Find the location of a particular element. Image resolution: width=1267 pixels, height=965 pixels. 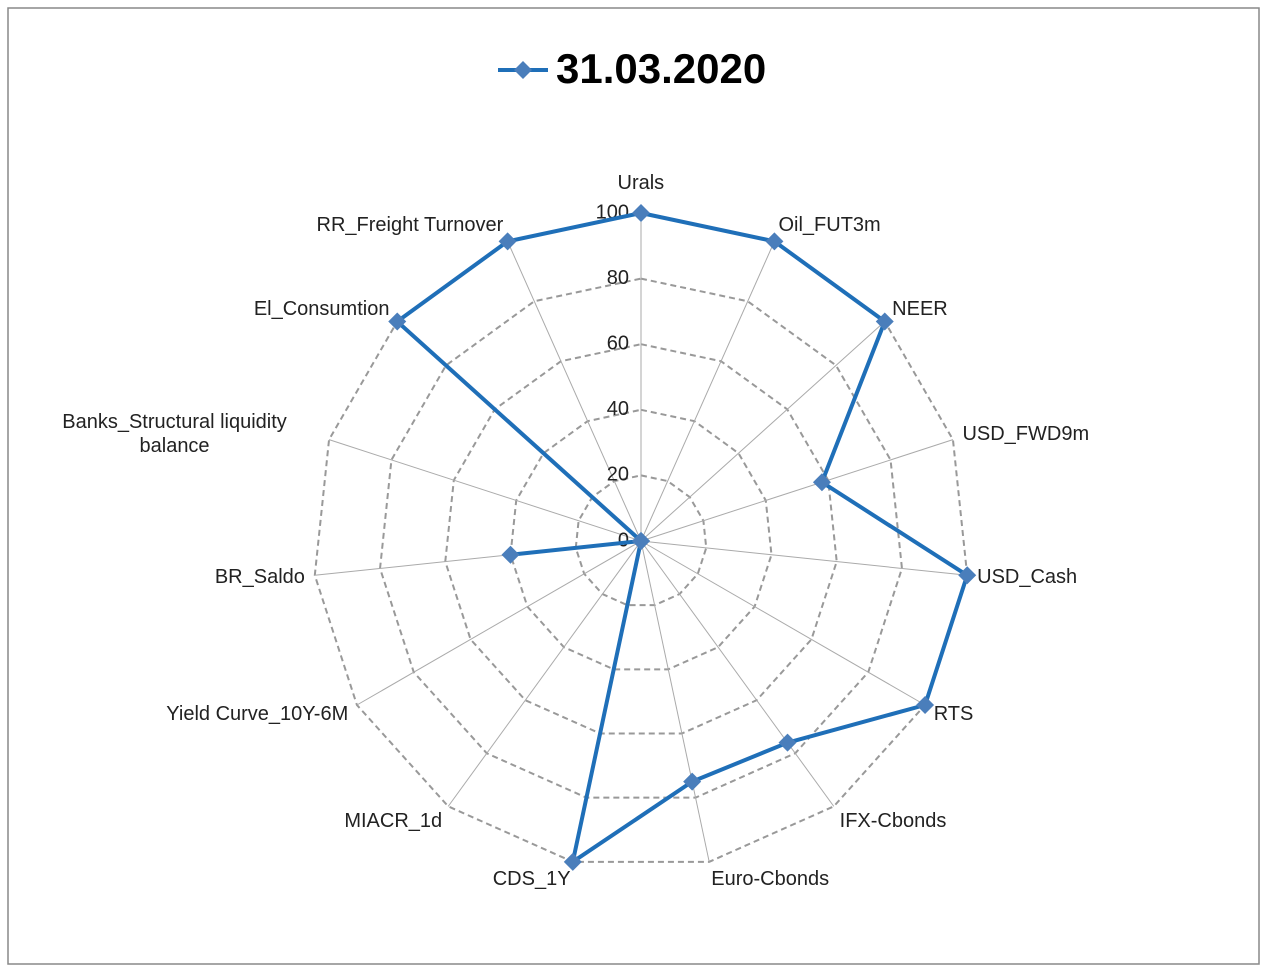

category-label: RTS is located at coordinates (953, 714).